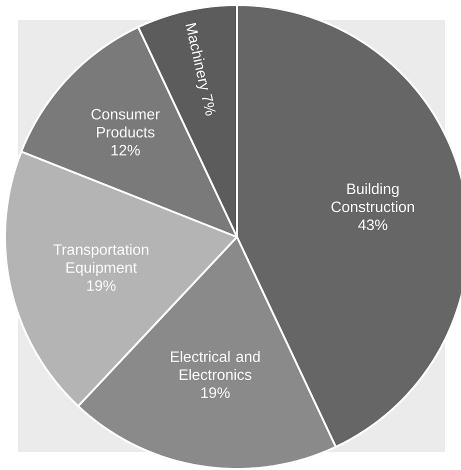  I want to click on slice-label: Transportation Equipment, so click(100, 260).